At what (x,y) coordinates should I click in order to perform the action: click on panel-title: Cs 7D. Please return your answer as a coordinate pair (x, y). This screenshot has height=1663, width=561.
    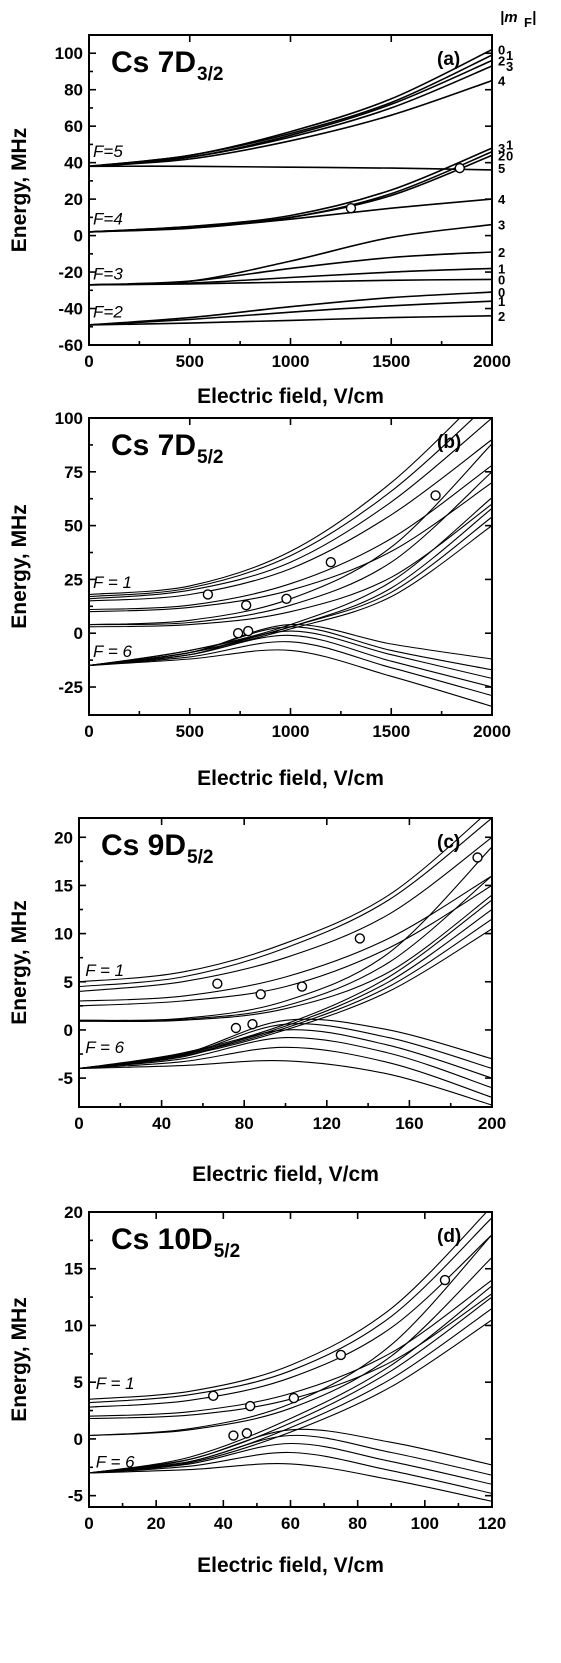
    Looking at the image, I should click on (153, 445).